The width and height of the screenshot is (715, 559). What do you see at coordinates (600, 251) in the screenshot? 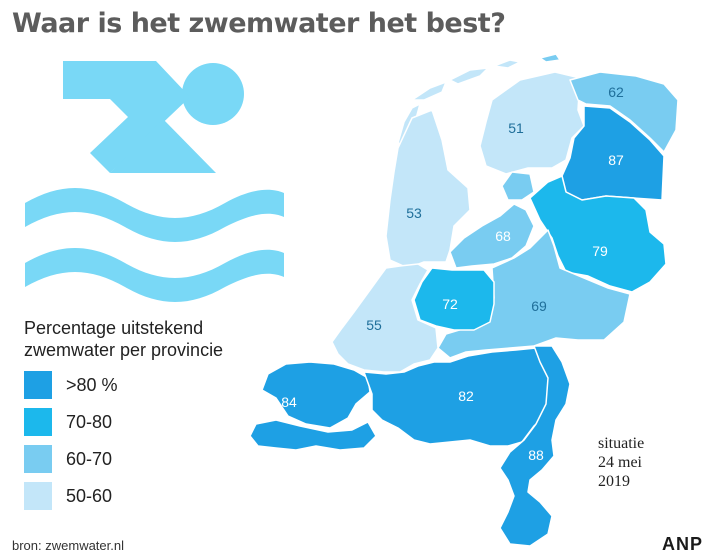
I see `label-overijssel: 79` at bounding box center [600, 251].